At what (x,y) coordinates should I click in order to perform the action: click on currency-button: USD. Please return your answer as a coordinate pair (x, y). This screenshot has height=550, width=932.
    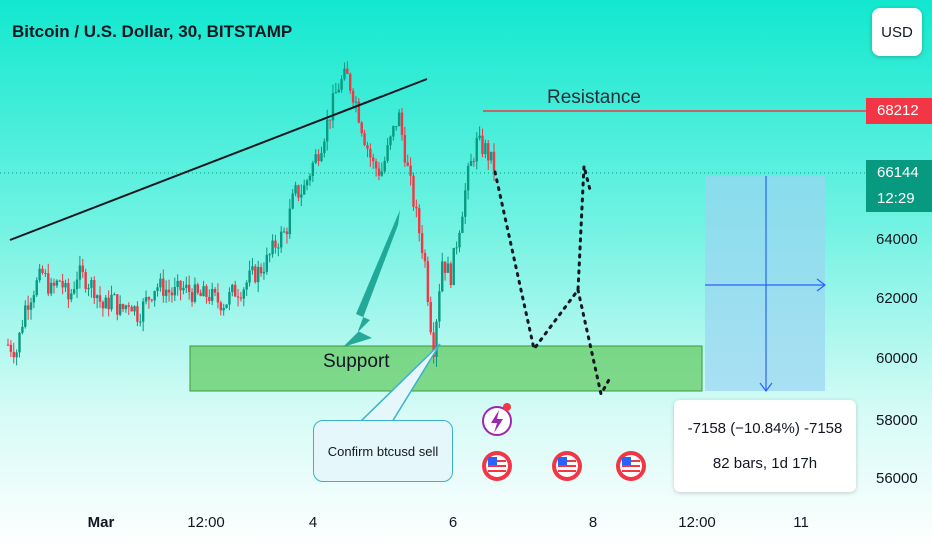
    Looking at the image, I should click on (897, 32).